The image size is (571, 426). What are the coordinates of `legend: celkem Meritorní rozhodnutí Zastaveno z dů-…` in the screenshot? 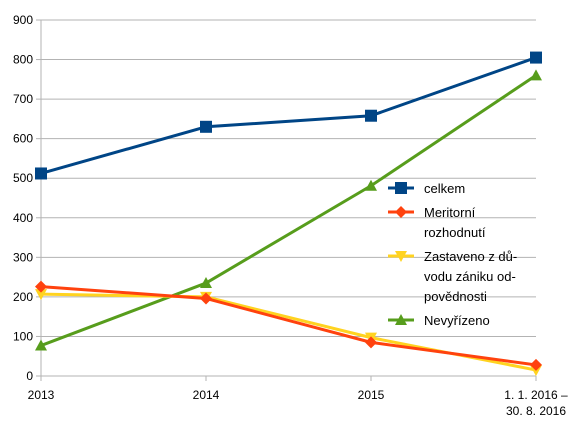 It's located at (452, 254).